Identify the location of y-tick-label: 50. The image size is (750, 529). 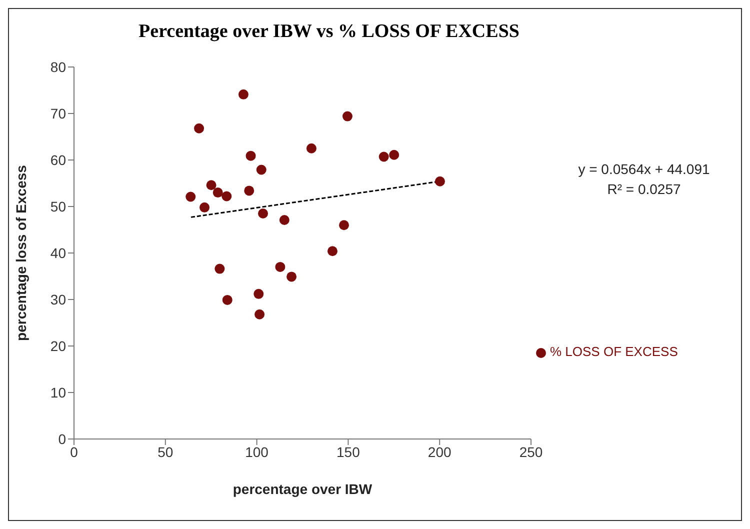
(58, 206).